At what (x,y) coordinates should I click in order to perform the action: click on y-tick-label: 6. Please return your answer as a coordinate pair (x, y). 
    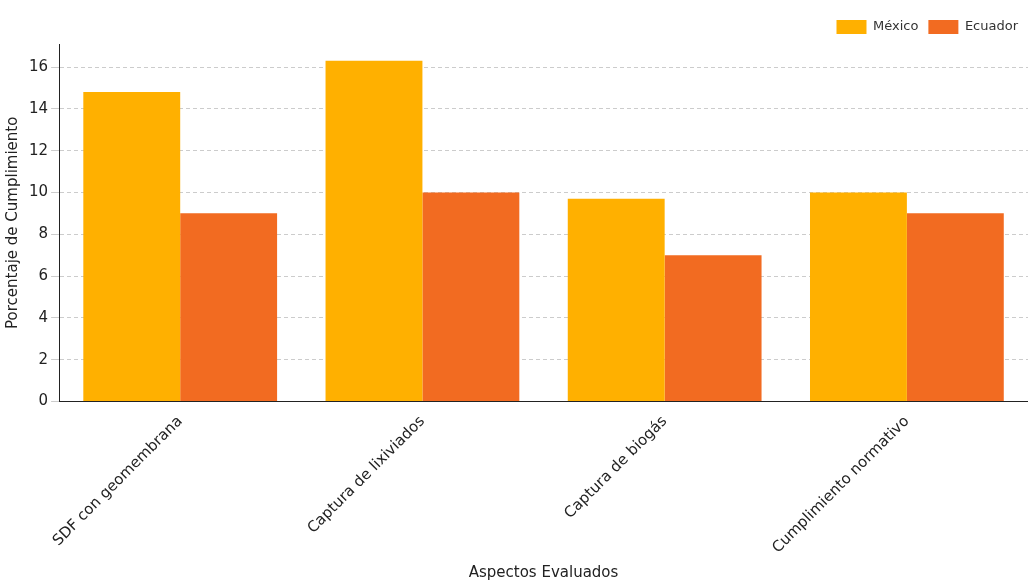
    Looking at the image, I should click on (43, 274).